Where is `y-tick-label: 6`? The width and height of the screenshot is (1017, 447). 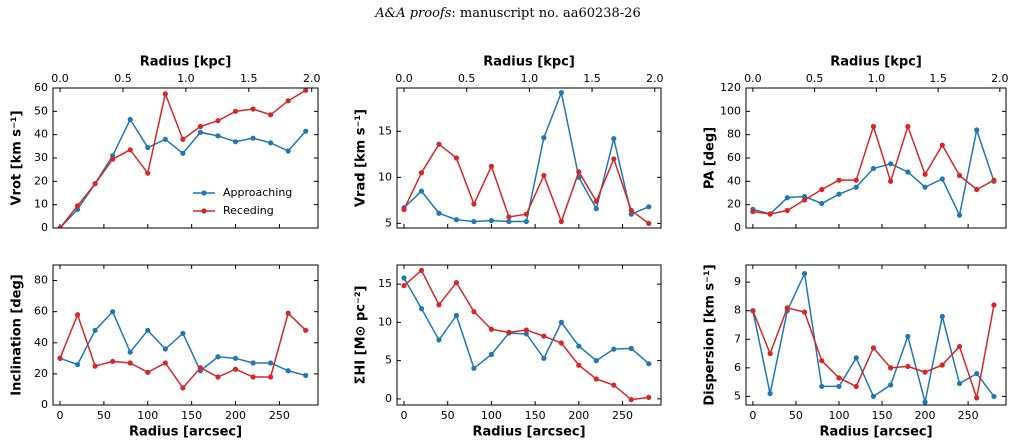
y-tick-label: 6 is located at coordinates (737, 367).